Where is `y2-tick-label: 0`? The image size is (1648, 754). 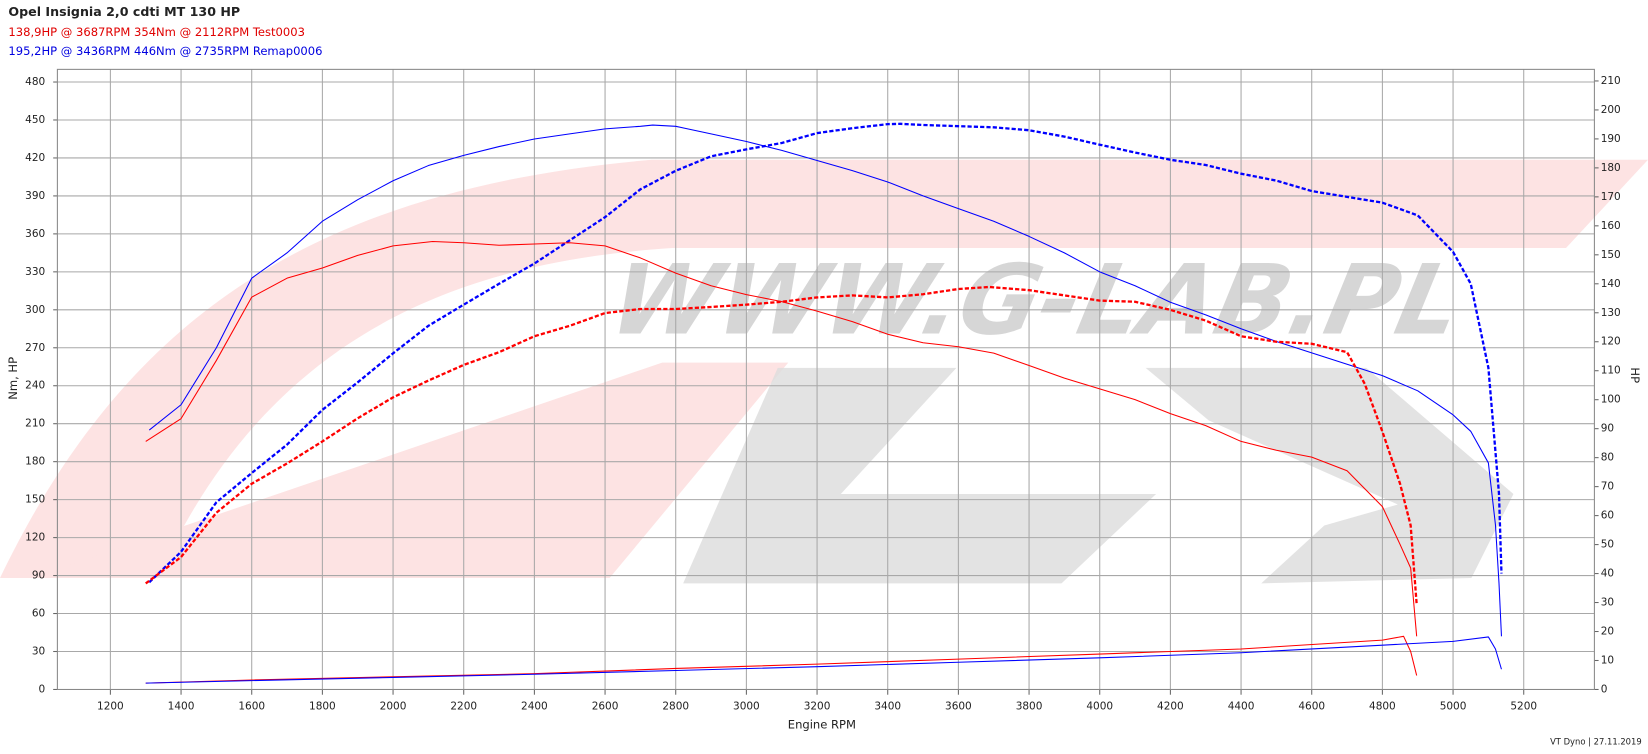
y2-tick-label: 0 is located at coordinates (1604, 689).